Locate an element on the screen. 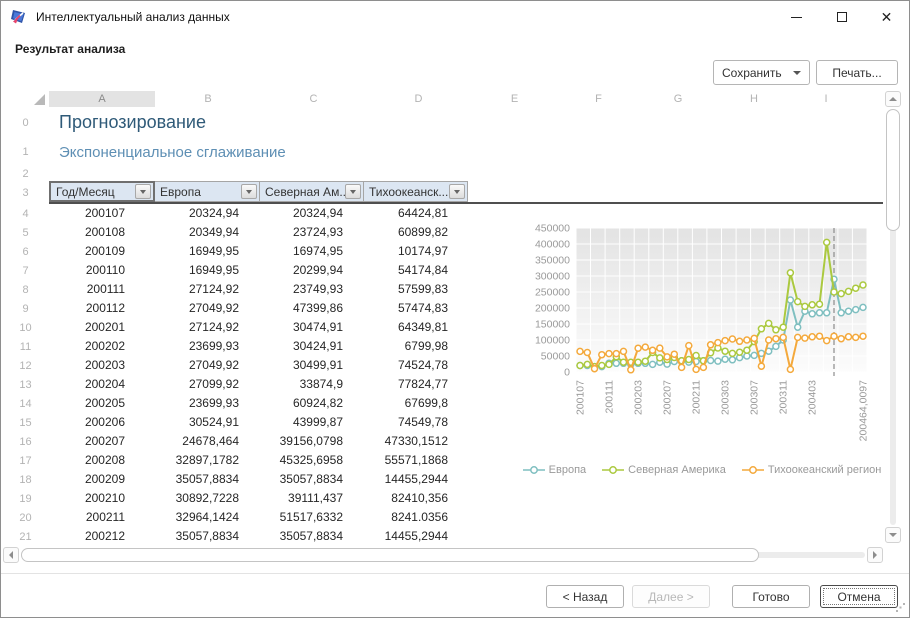 The image size is (910, 618). table-cell: 67699,8 is located at coordinates (426, 403).